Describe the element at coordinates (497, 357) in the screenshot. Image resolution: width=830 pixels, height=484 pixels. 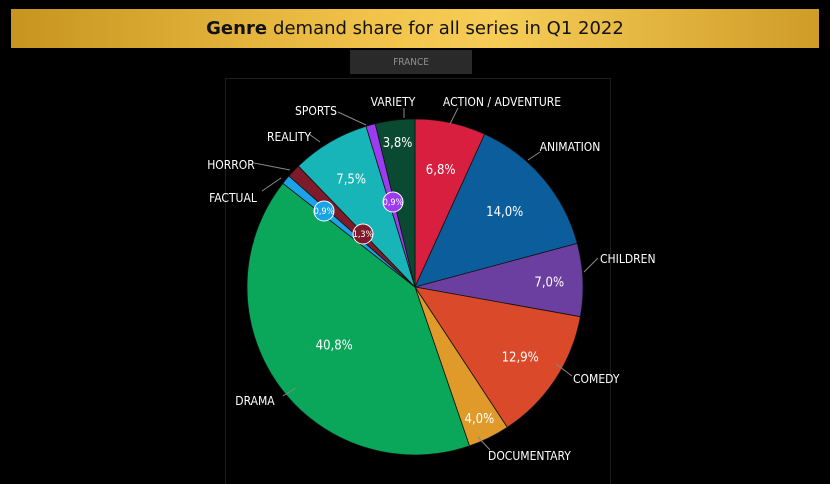
I see `pie-slice-comedy` at that location.